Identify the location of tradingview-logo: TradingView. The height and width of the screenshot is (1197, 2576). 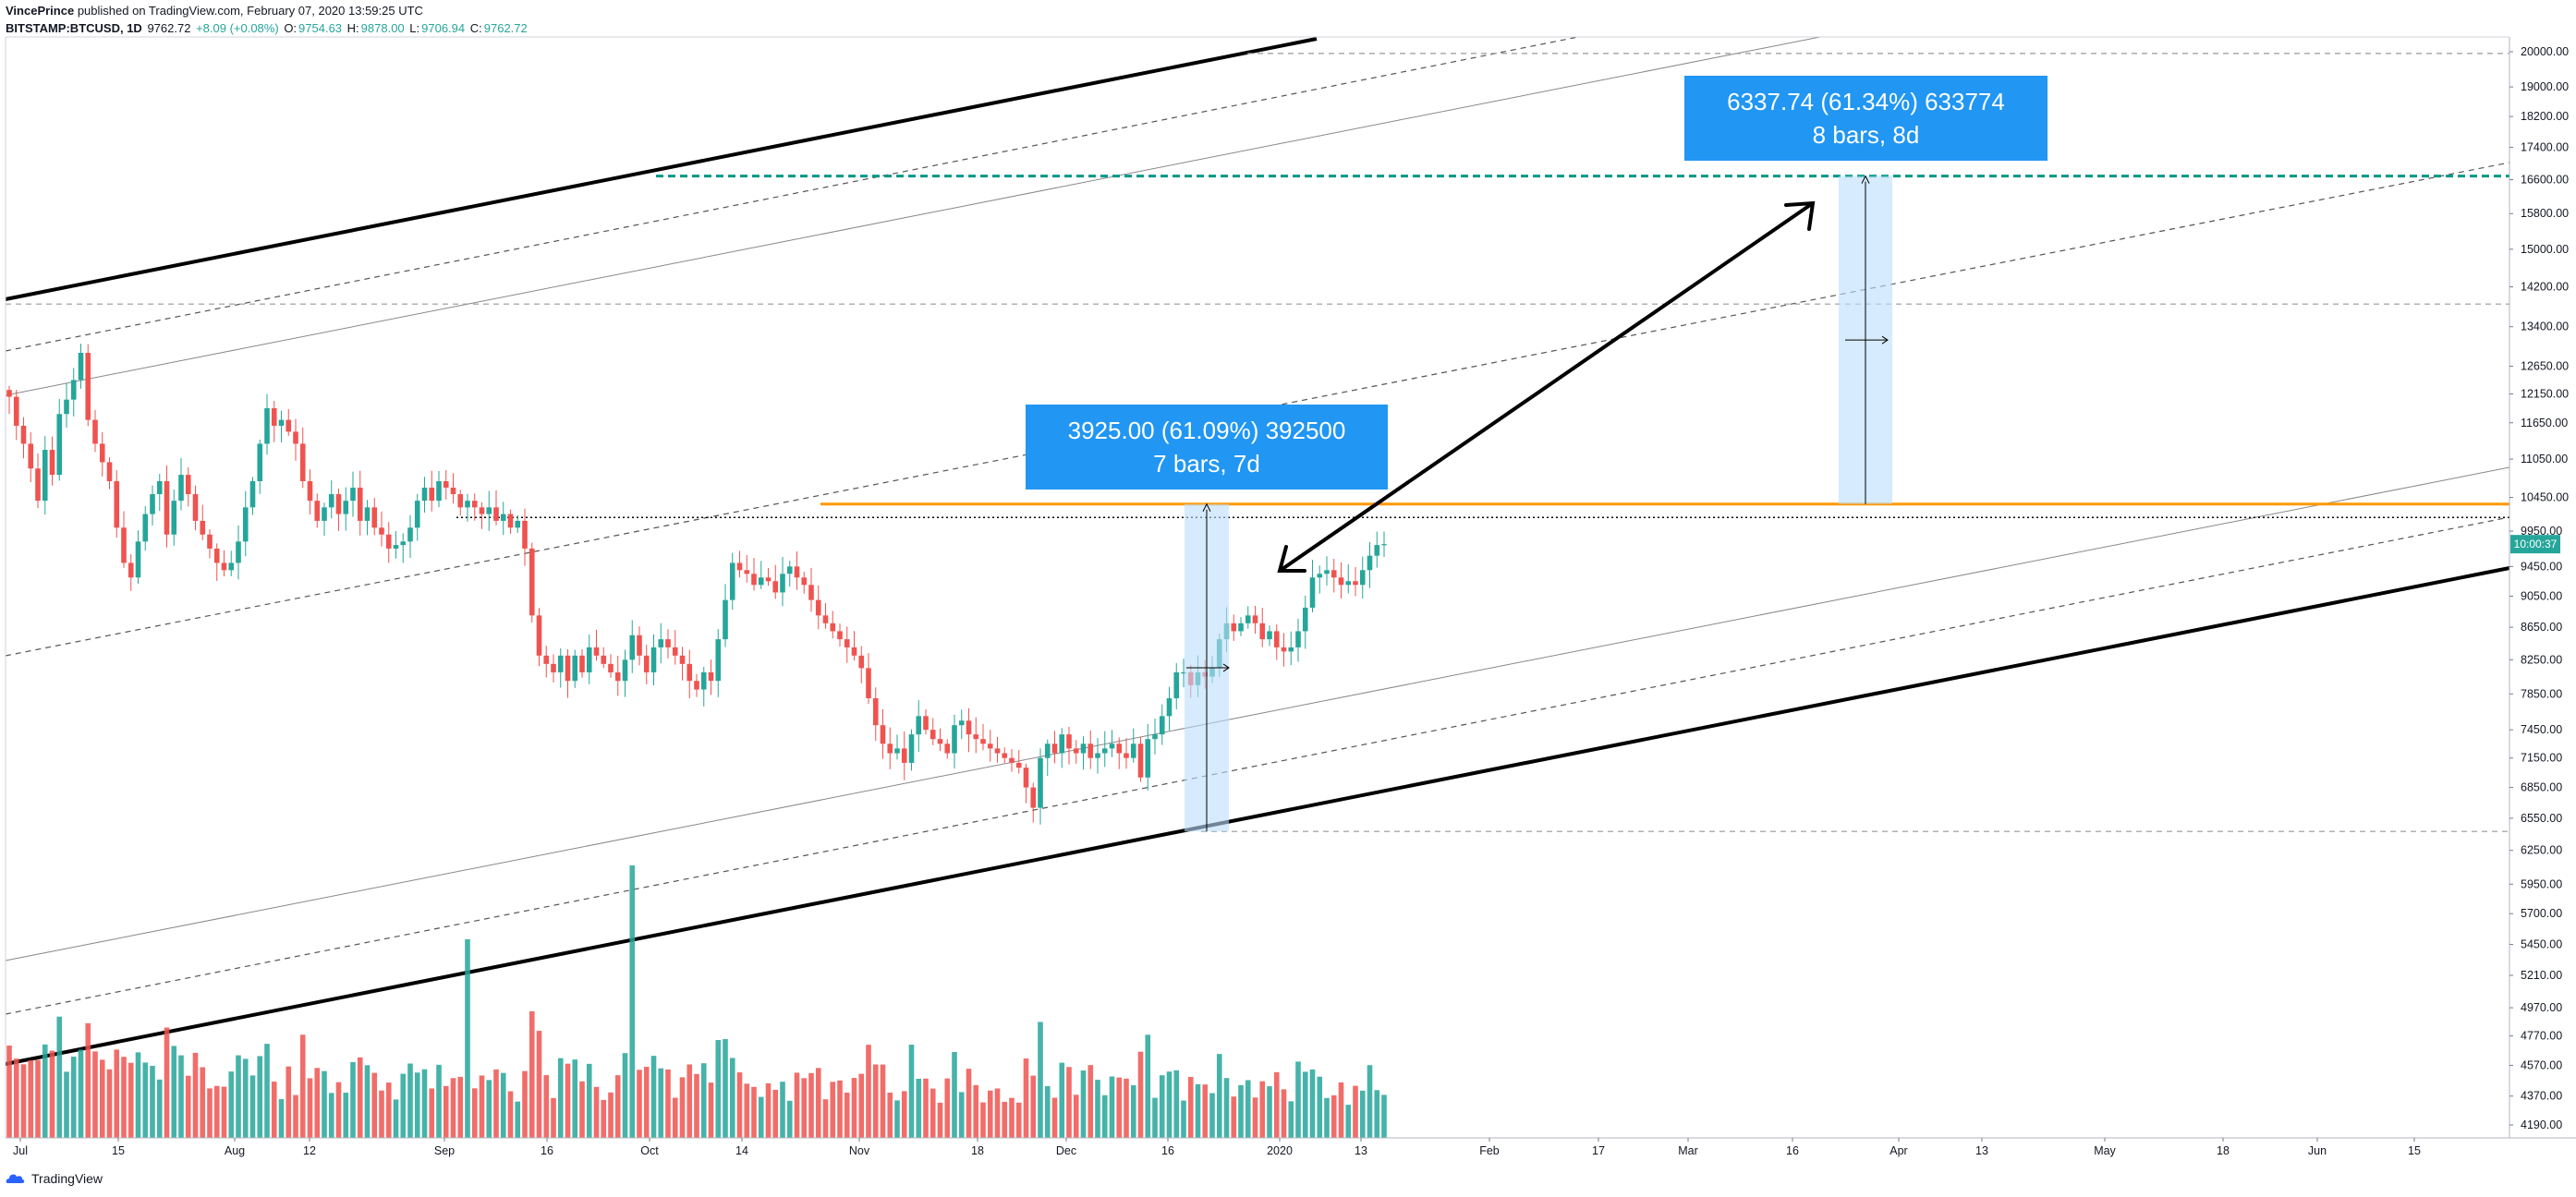
(54, 1178).